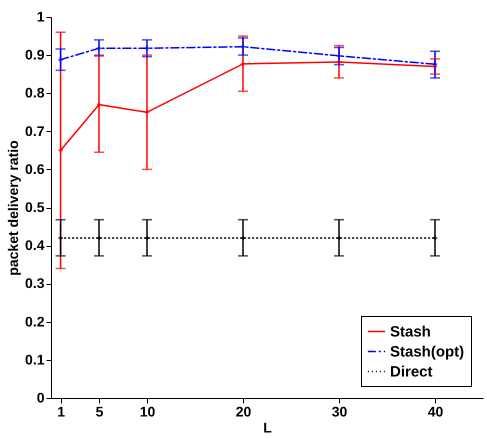 The width and height of the screenshot is (487, 439). I want to click on y-tick-label: 0.5, so click(35, 207).